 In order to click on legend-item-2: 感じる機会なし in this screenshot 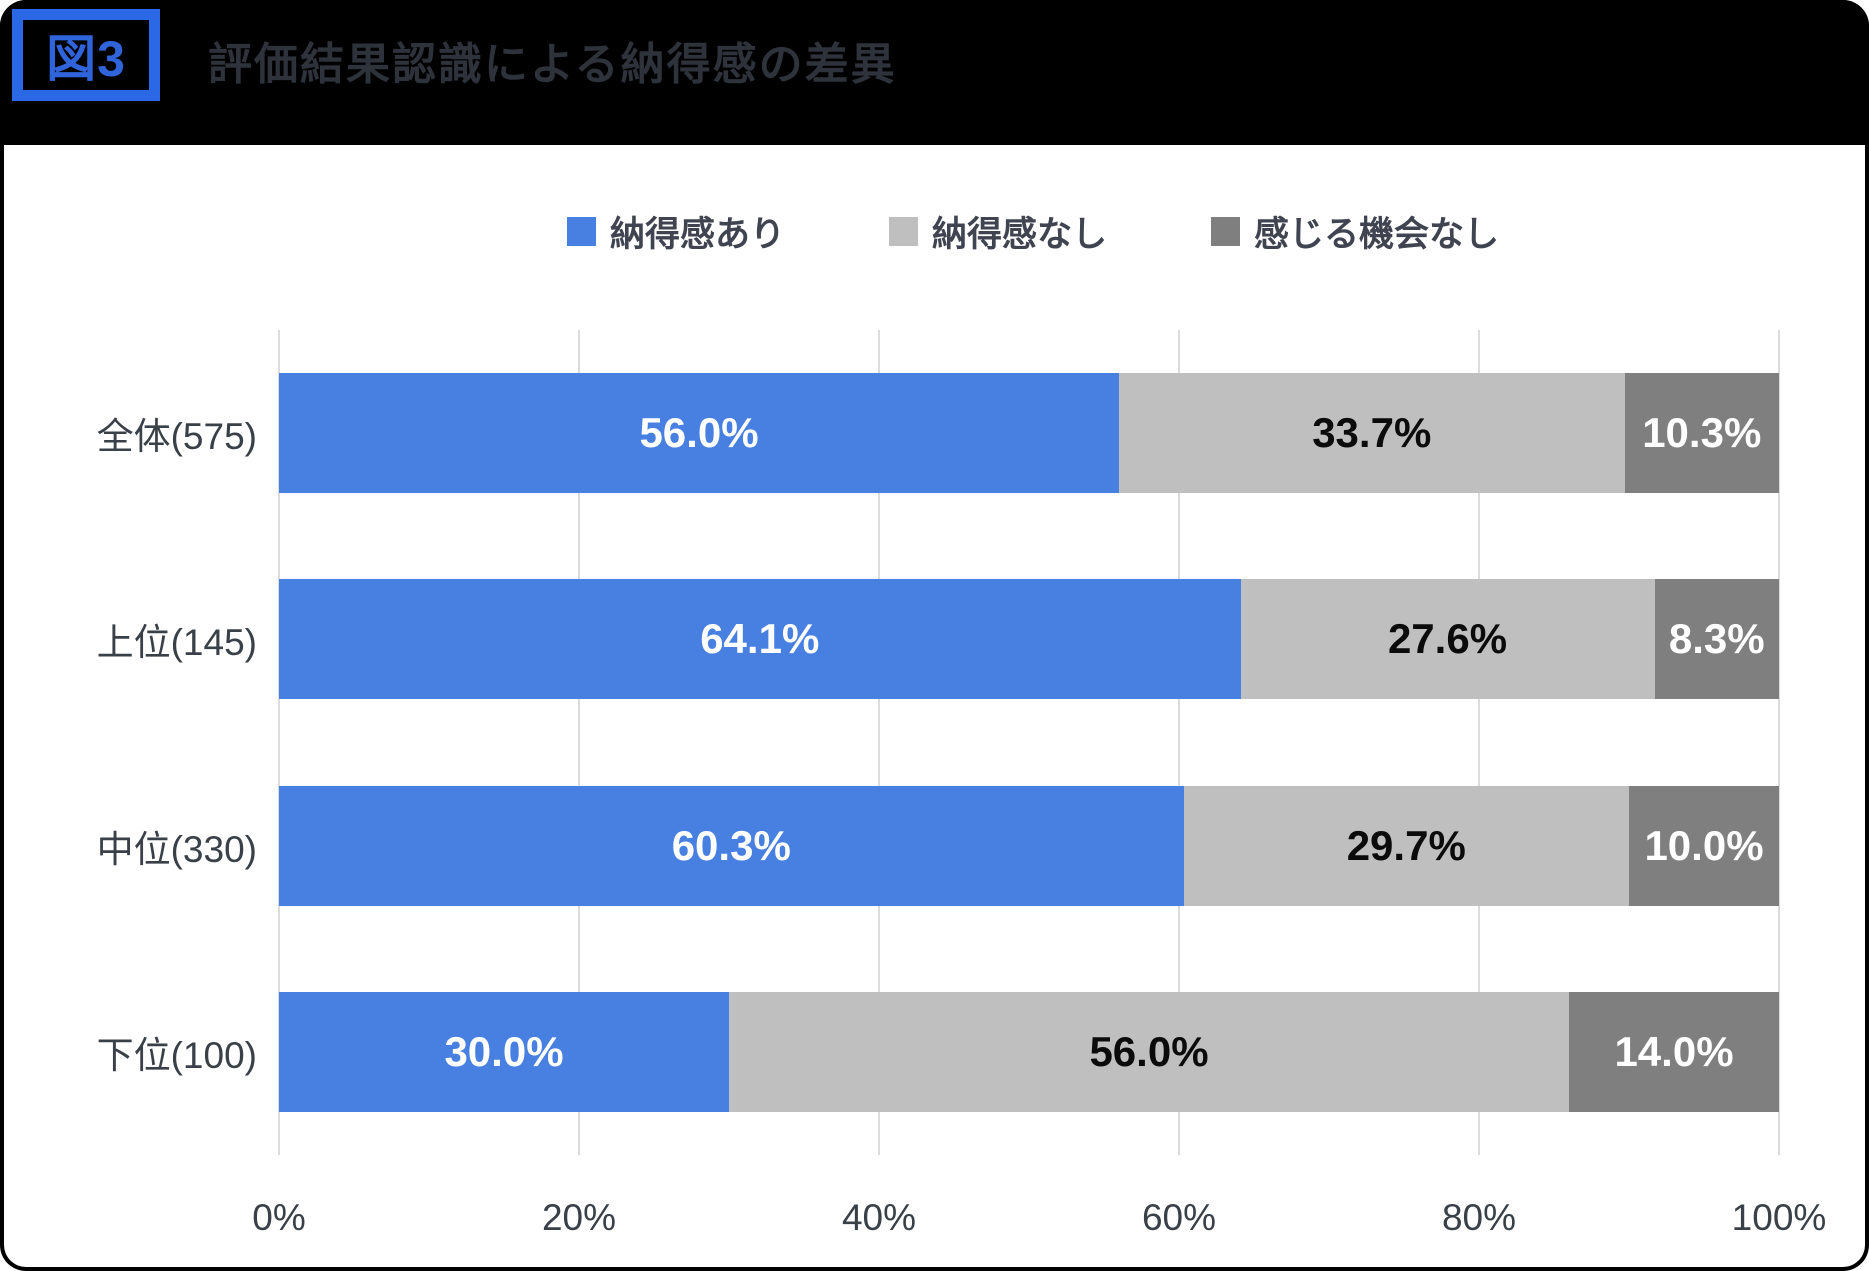, I will do `click(1355, 231)`.